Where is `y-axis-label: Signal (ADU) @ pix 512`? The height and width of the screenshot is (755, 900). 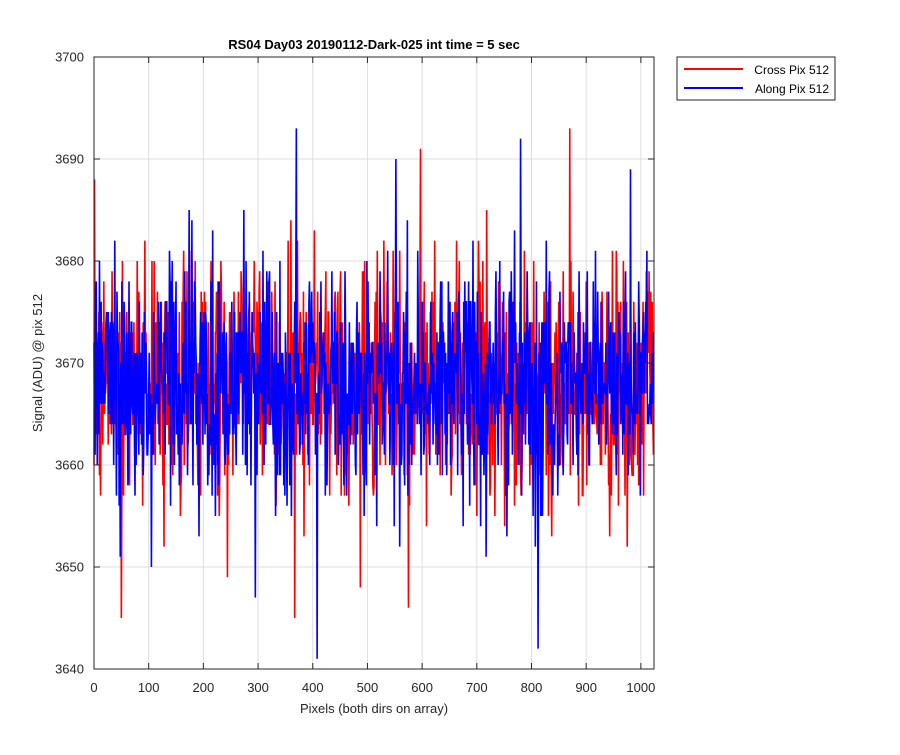
y-axis-label: Signal (ADU) @ pix 512 is located at coordinates (37, 363).